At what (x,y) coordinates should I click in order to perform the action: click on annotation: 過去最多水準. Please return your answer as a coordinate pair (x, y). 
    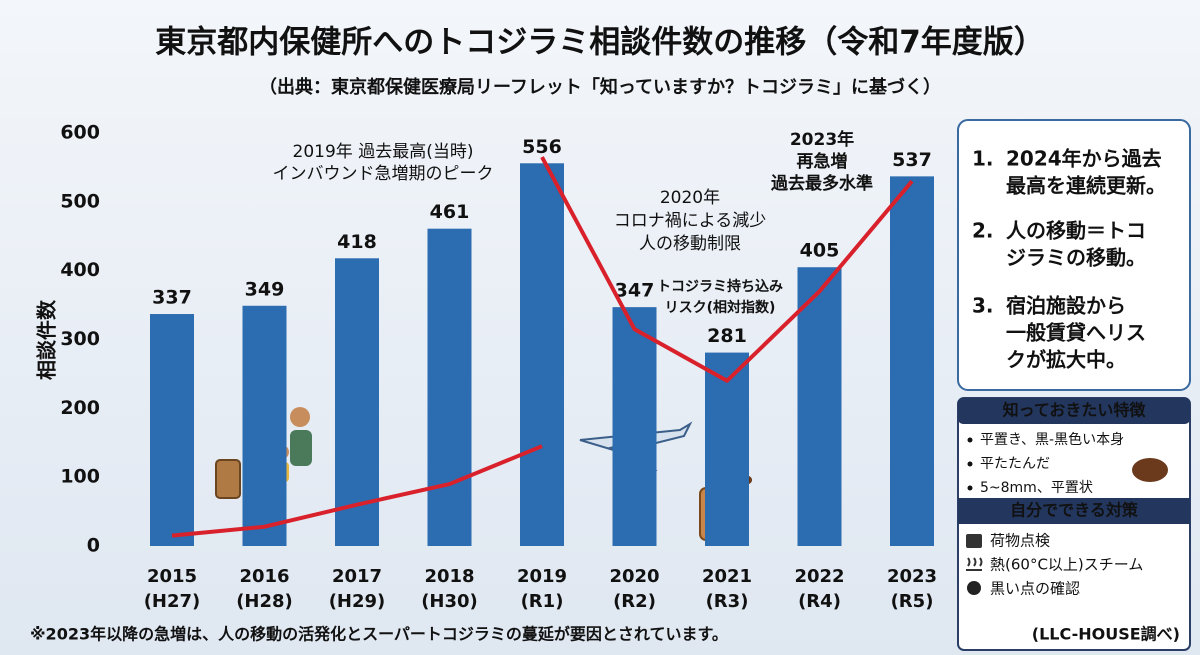
    Looking at the image, I should click on (822, 183).